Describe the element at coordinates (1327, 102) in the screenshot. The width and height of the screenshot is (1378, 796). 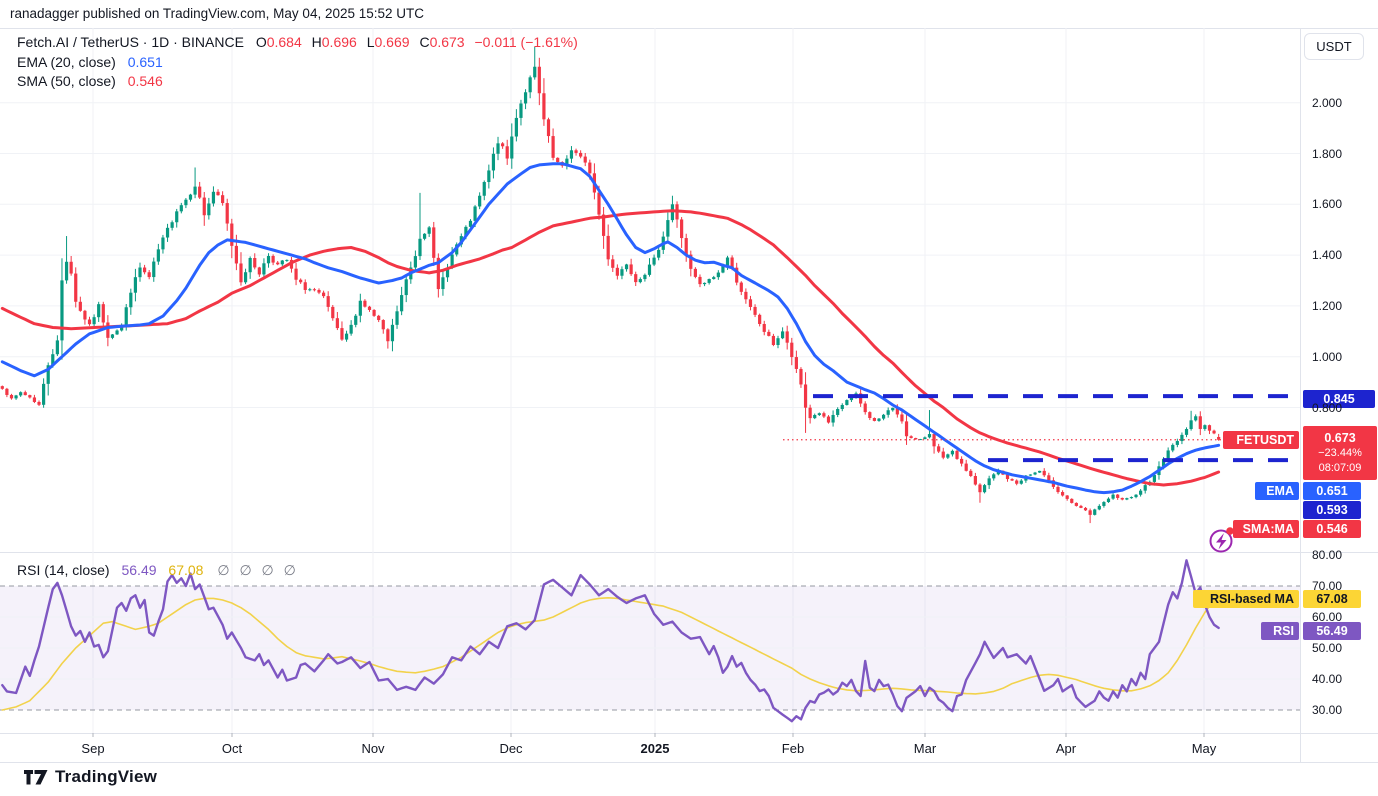
I see `price-tick-2.000: 2.000` at that location.